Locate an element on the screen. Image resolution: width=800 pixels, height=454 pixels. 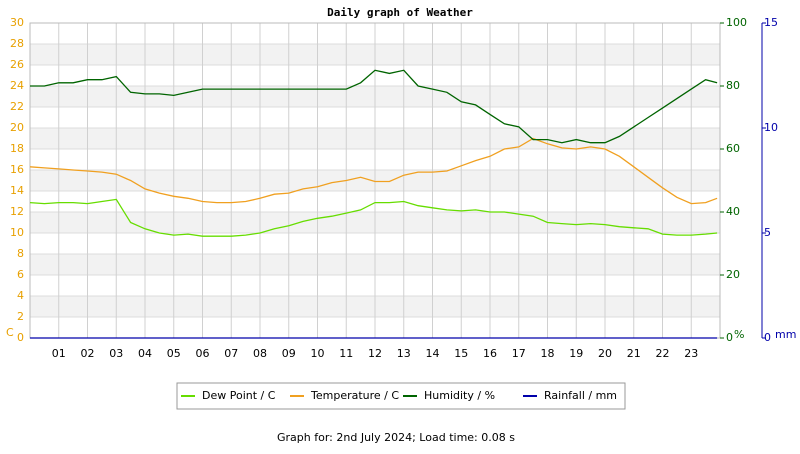
x-tick-label: 03 is located at coordinates (116, 353).